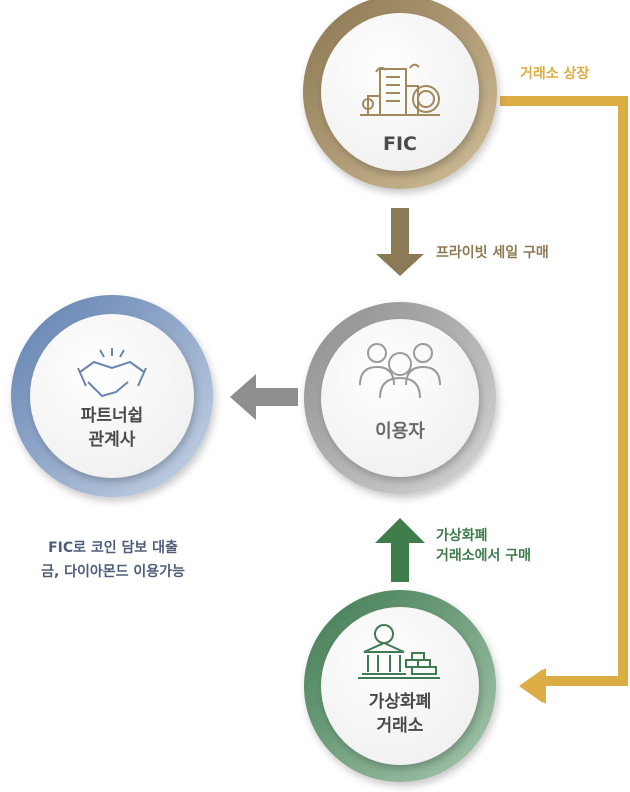 The width and height of the screenshot is (630, 792). What do you see at coordinates (400, 714) in the screenshot?
I see `exchange-node-label: 가상화폐 거래소` at bounding box center [400, 714].